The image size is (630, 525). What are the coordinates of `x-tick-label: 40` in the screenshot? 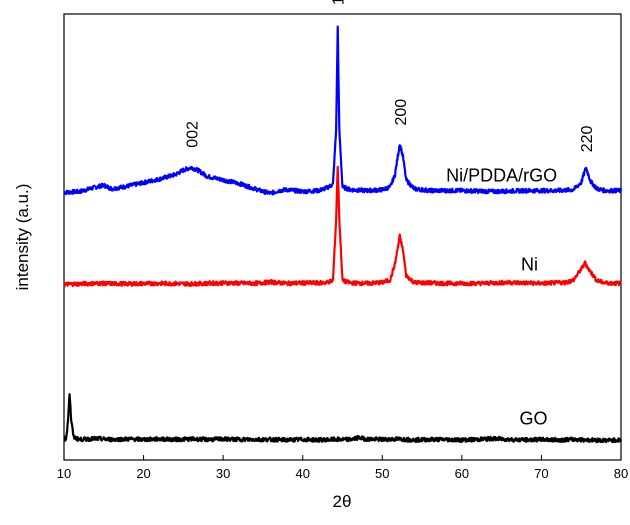 It's located at (302, 473).